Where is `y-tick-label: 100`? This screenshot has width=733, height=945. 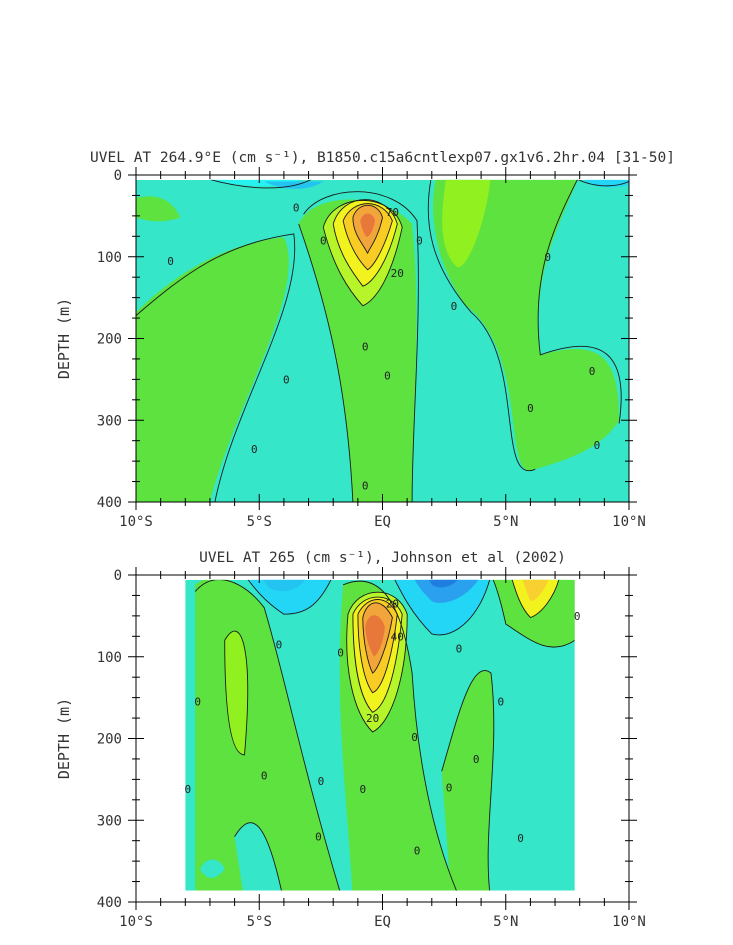 y-tick-label: 100 is located at coordinates (109, 658).